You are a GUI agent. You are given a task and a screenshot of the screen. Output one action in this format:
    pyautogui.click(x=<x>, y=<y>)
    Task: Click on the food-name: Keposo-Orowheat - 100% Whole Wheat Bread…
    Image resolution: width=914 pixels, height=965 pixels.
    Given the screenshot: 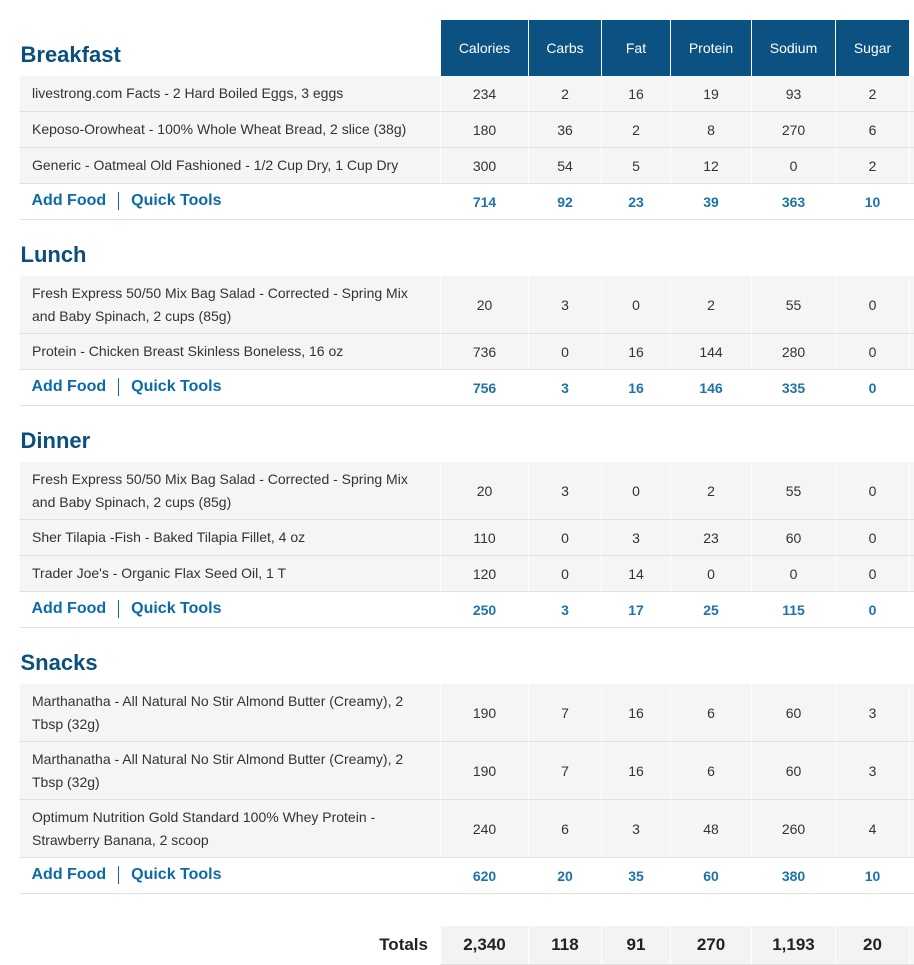 What is the action you would take?
    pyautogui.click(x=230, y=130)
    